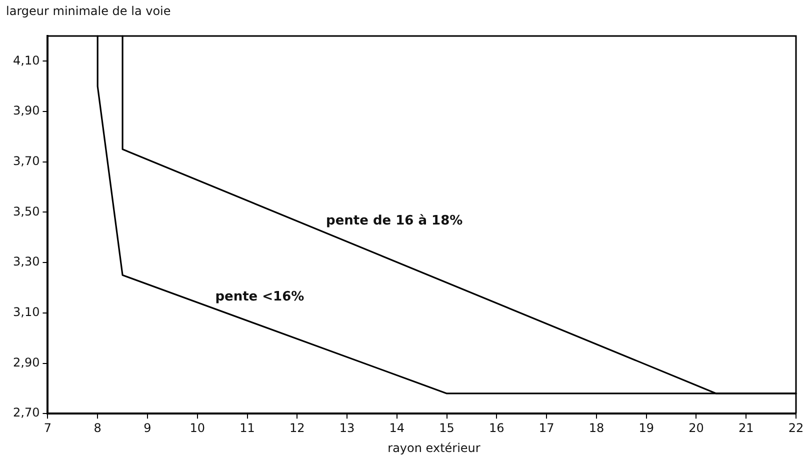 The image size is (808, 461). What do you see at coordinates (48, 427) in the screenshot?
I see `x-tick-label: 7` at bounding box center [48, 427].